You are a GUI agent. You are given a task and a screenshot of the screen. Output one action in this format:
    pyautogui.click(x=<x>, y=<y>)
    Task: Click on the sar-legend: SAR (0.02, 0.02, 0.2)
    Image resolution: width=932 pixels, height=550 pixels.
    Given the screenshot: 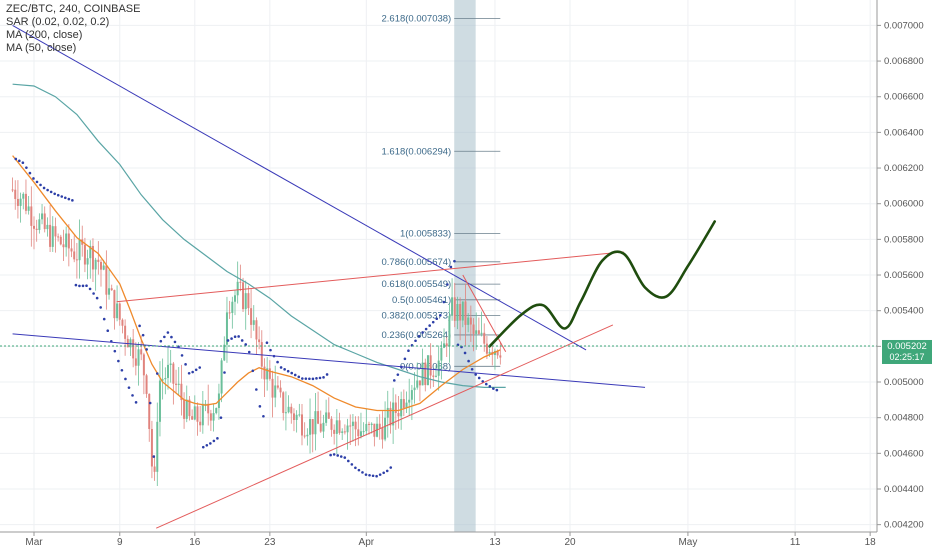 What is the action you would take?
    pyautogui.click(x=58, y=22)
    